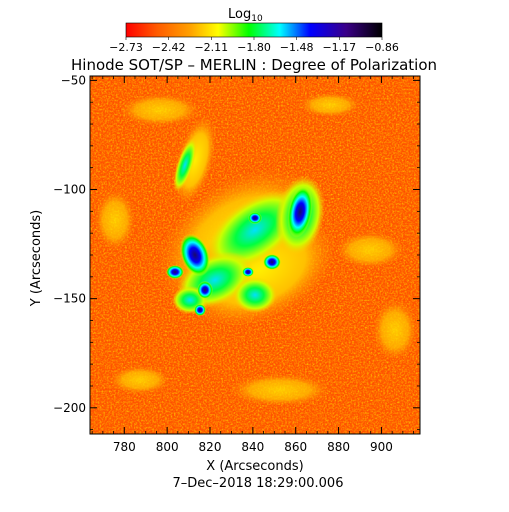 Image resolution: width=509 pixels, height=512 pixels. I want to click on colorbar-ticks: −2.73 −2.42 −2.11 −1.80 −1.48 −1.17 −0.86, so click(254, 45).